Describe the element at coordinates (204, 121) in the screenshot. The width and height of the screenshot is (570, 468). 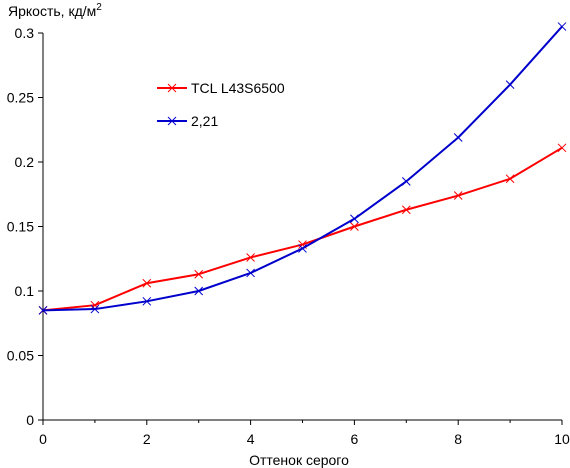
I see `legend-label: 2,21` at that location.